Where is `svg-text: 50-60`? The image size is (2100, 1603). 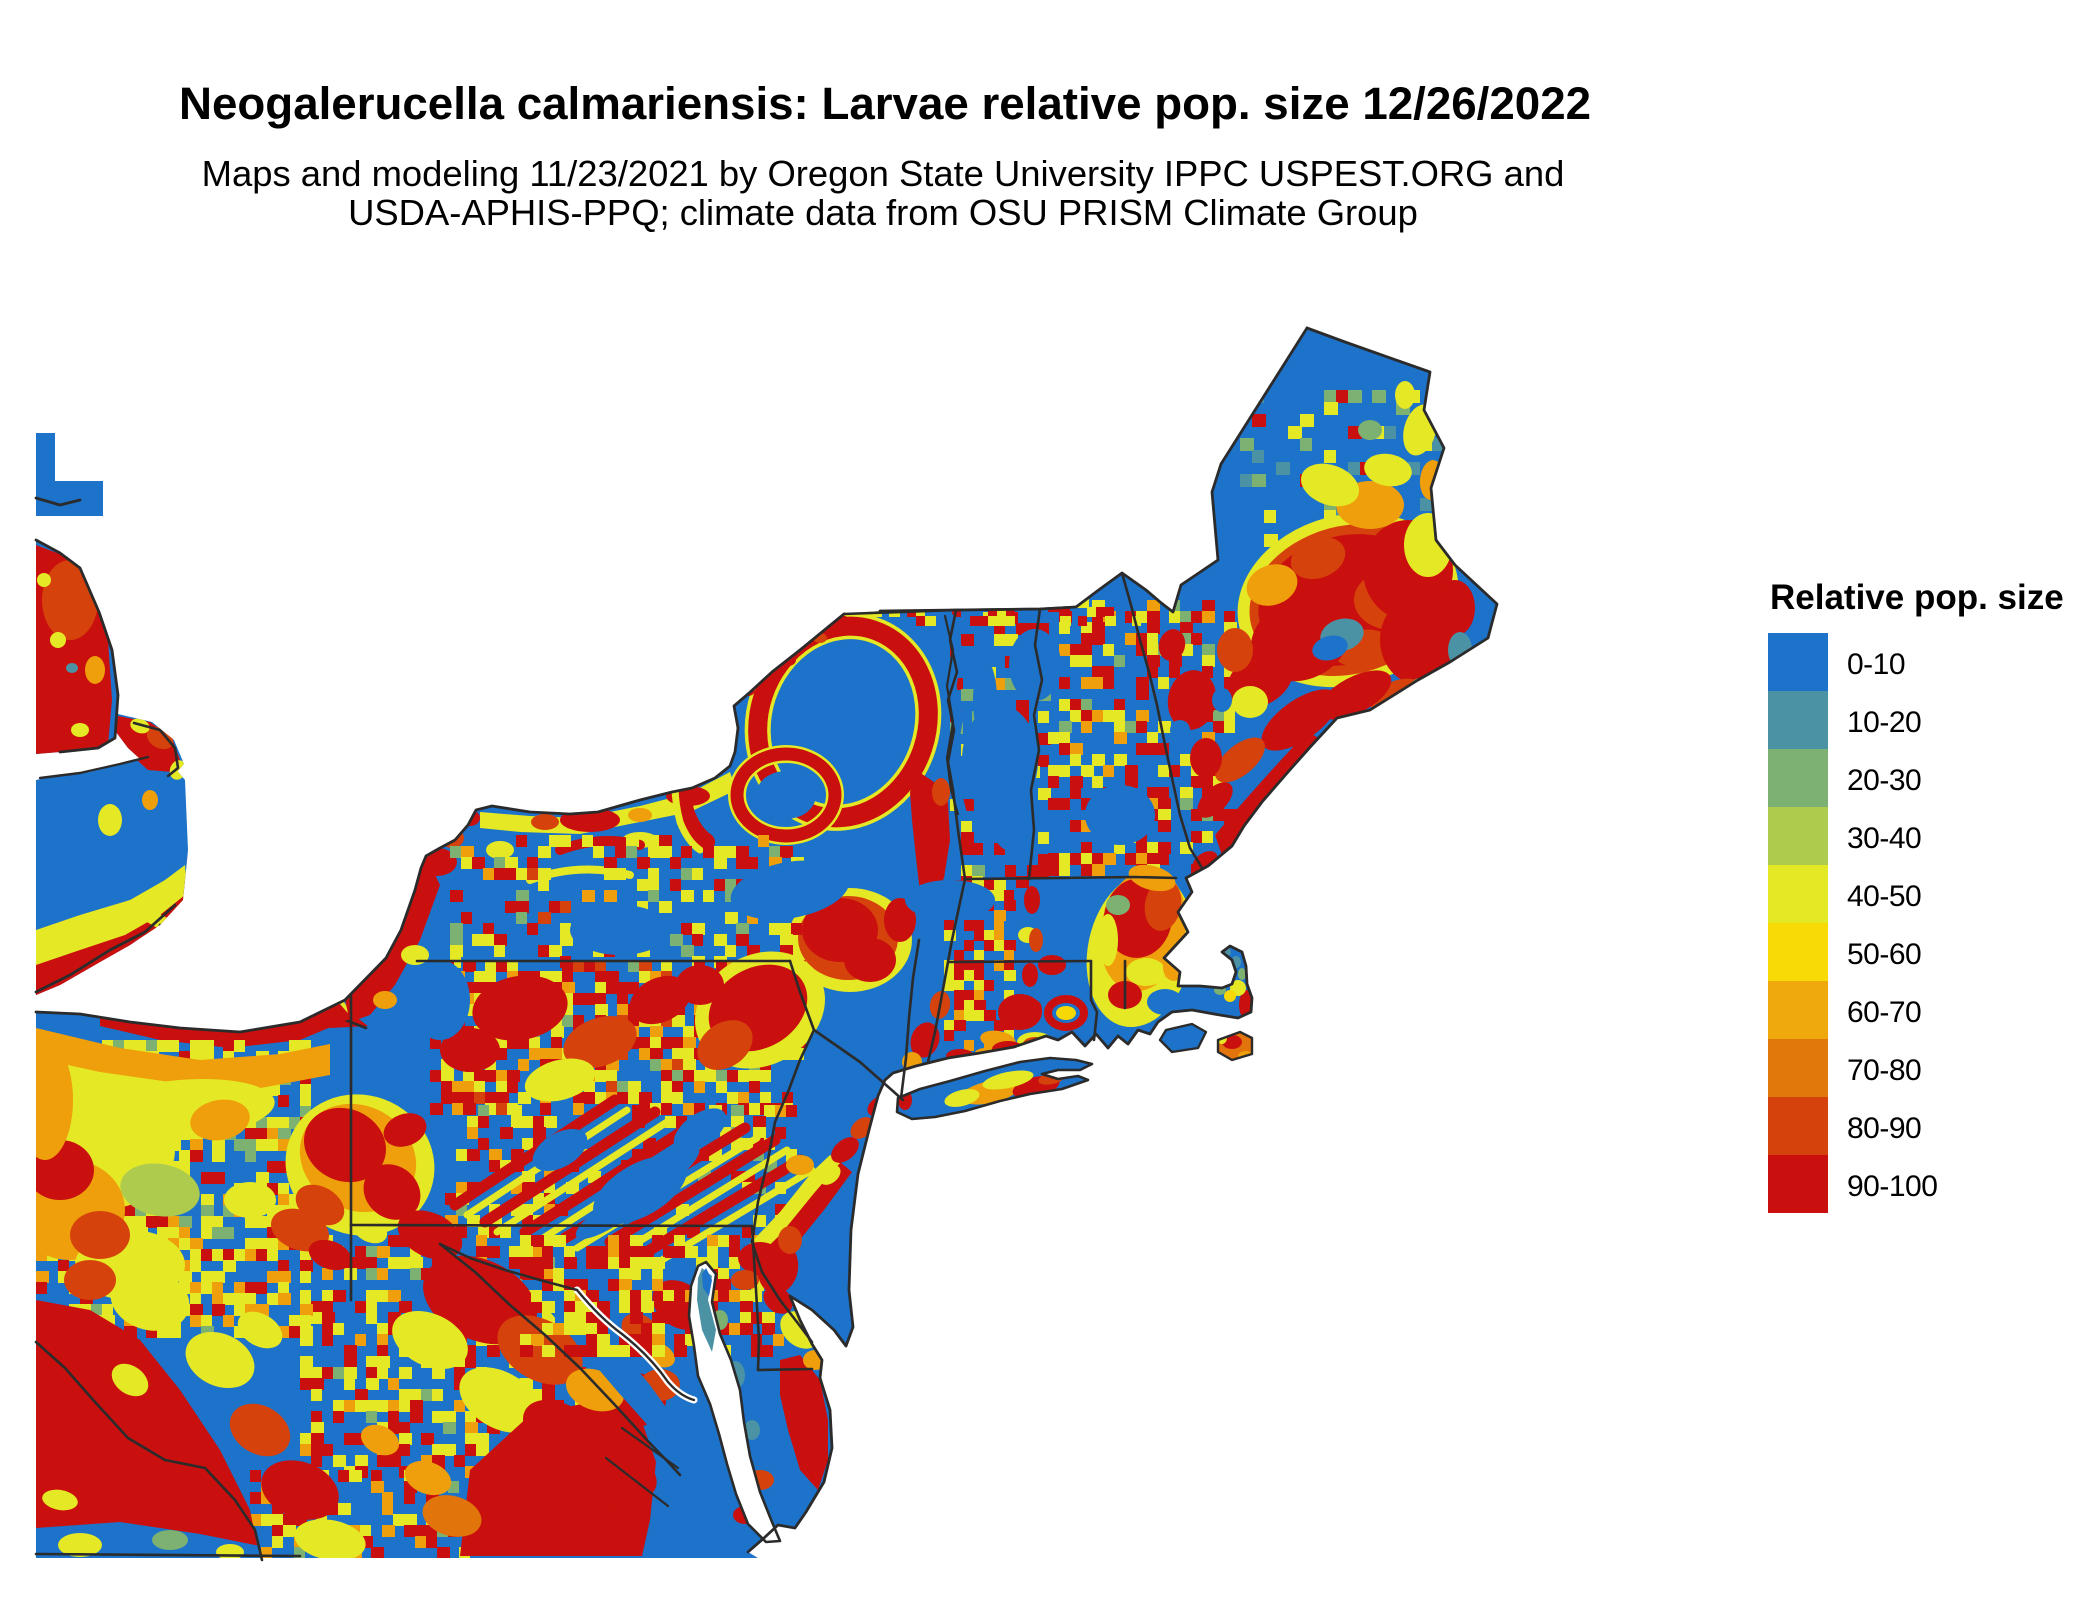 svg-text: 50-60 is located at coordinates (1884, 954).